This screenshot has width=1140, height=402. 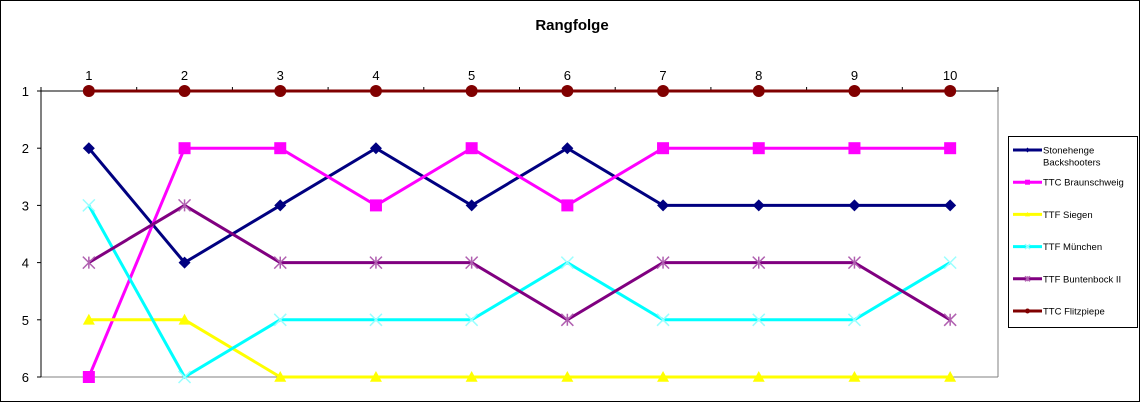 I want to click on x-tick-label: 4, so click(x=375, y=75).